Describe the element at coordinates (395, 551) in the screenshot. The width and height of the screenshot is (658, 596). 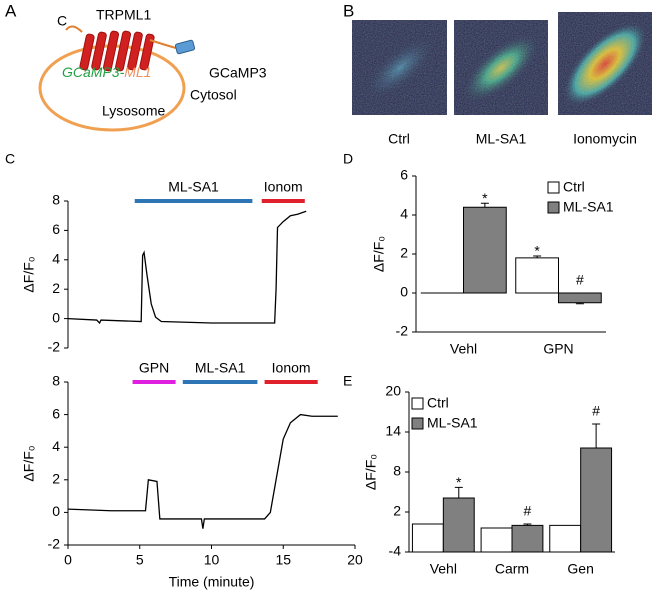
I see `y-tick-label: -4` at that location.